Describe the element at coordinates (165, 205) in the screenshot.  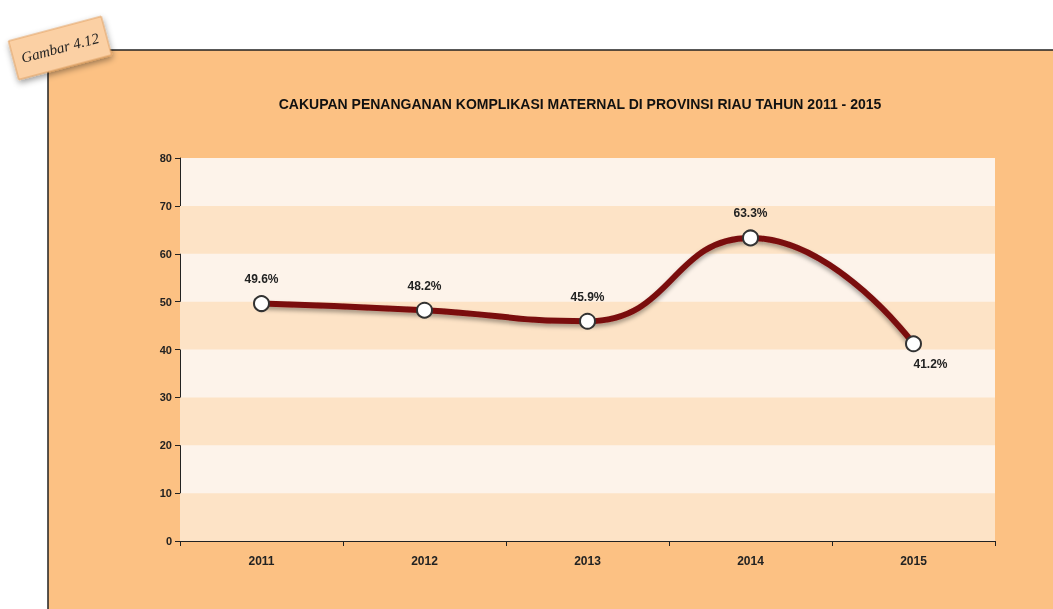
I see `y-tick-label: 70` at that location.